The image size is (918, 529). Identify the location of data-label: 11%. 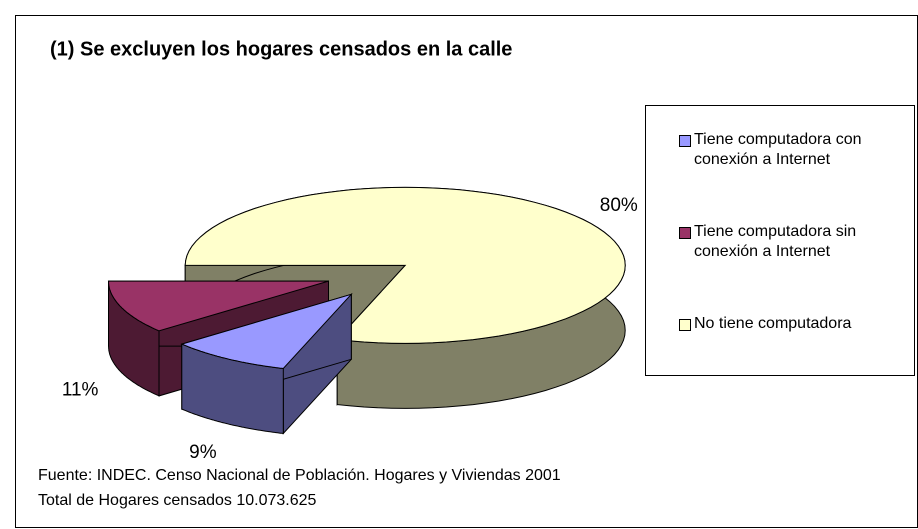
(80, 390).